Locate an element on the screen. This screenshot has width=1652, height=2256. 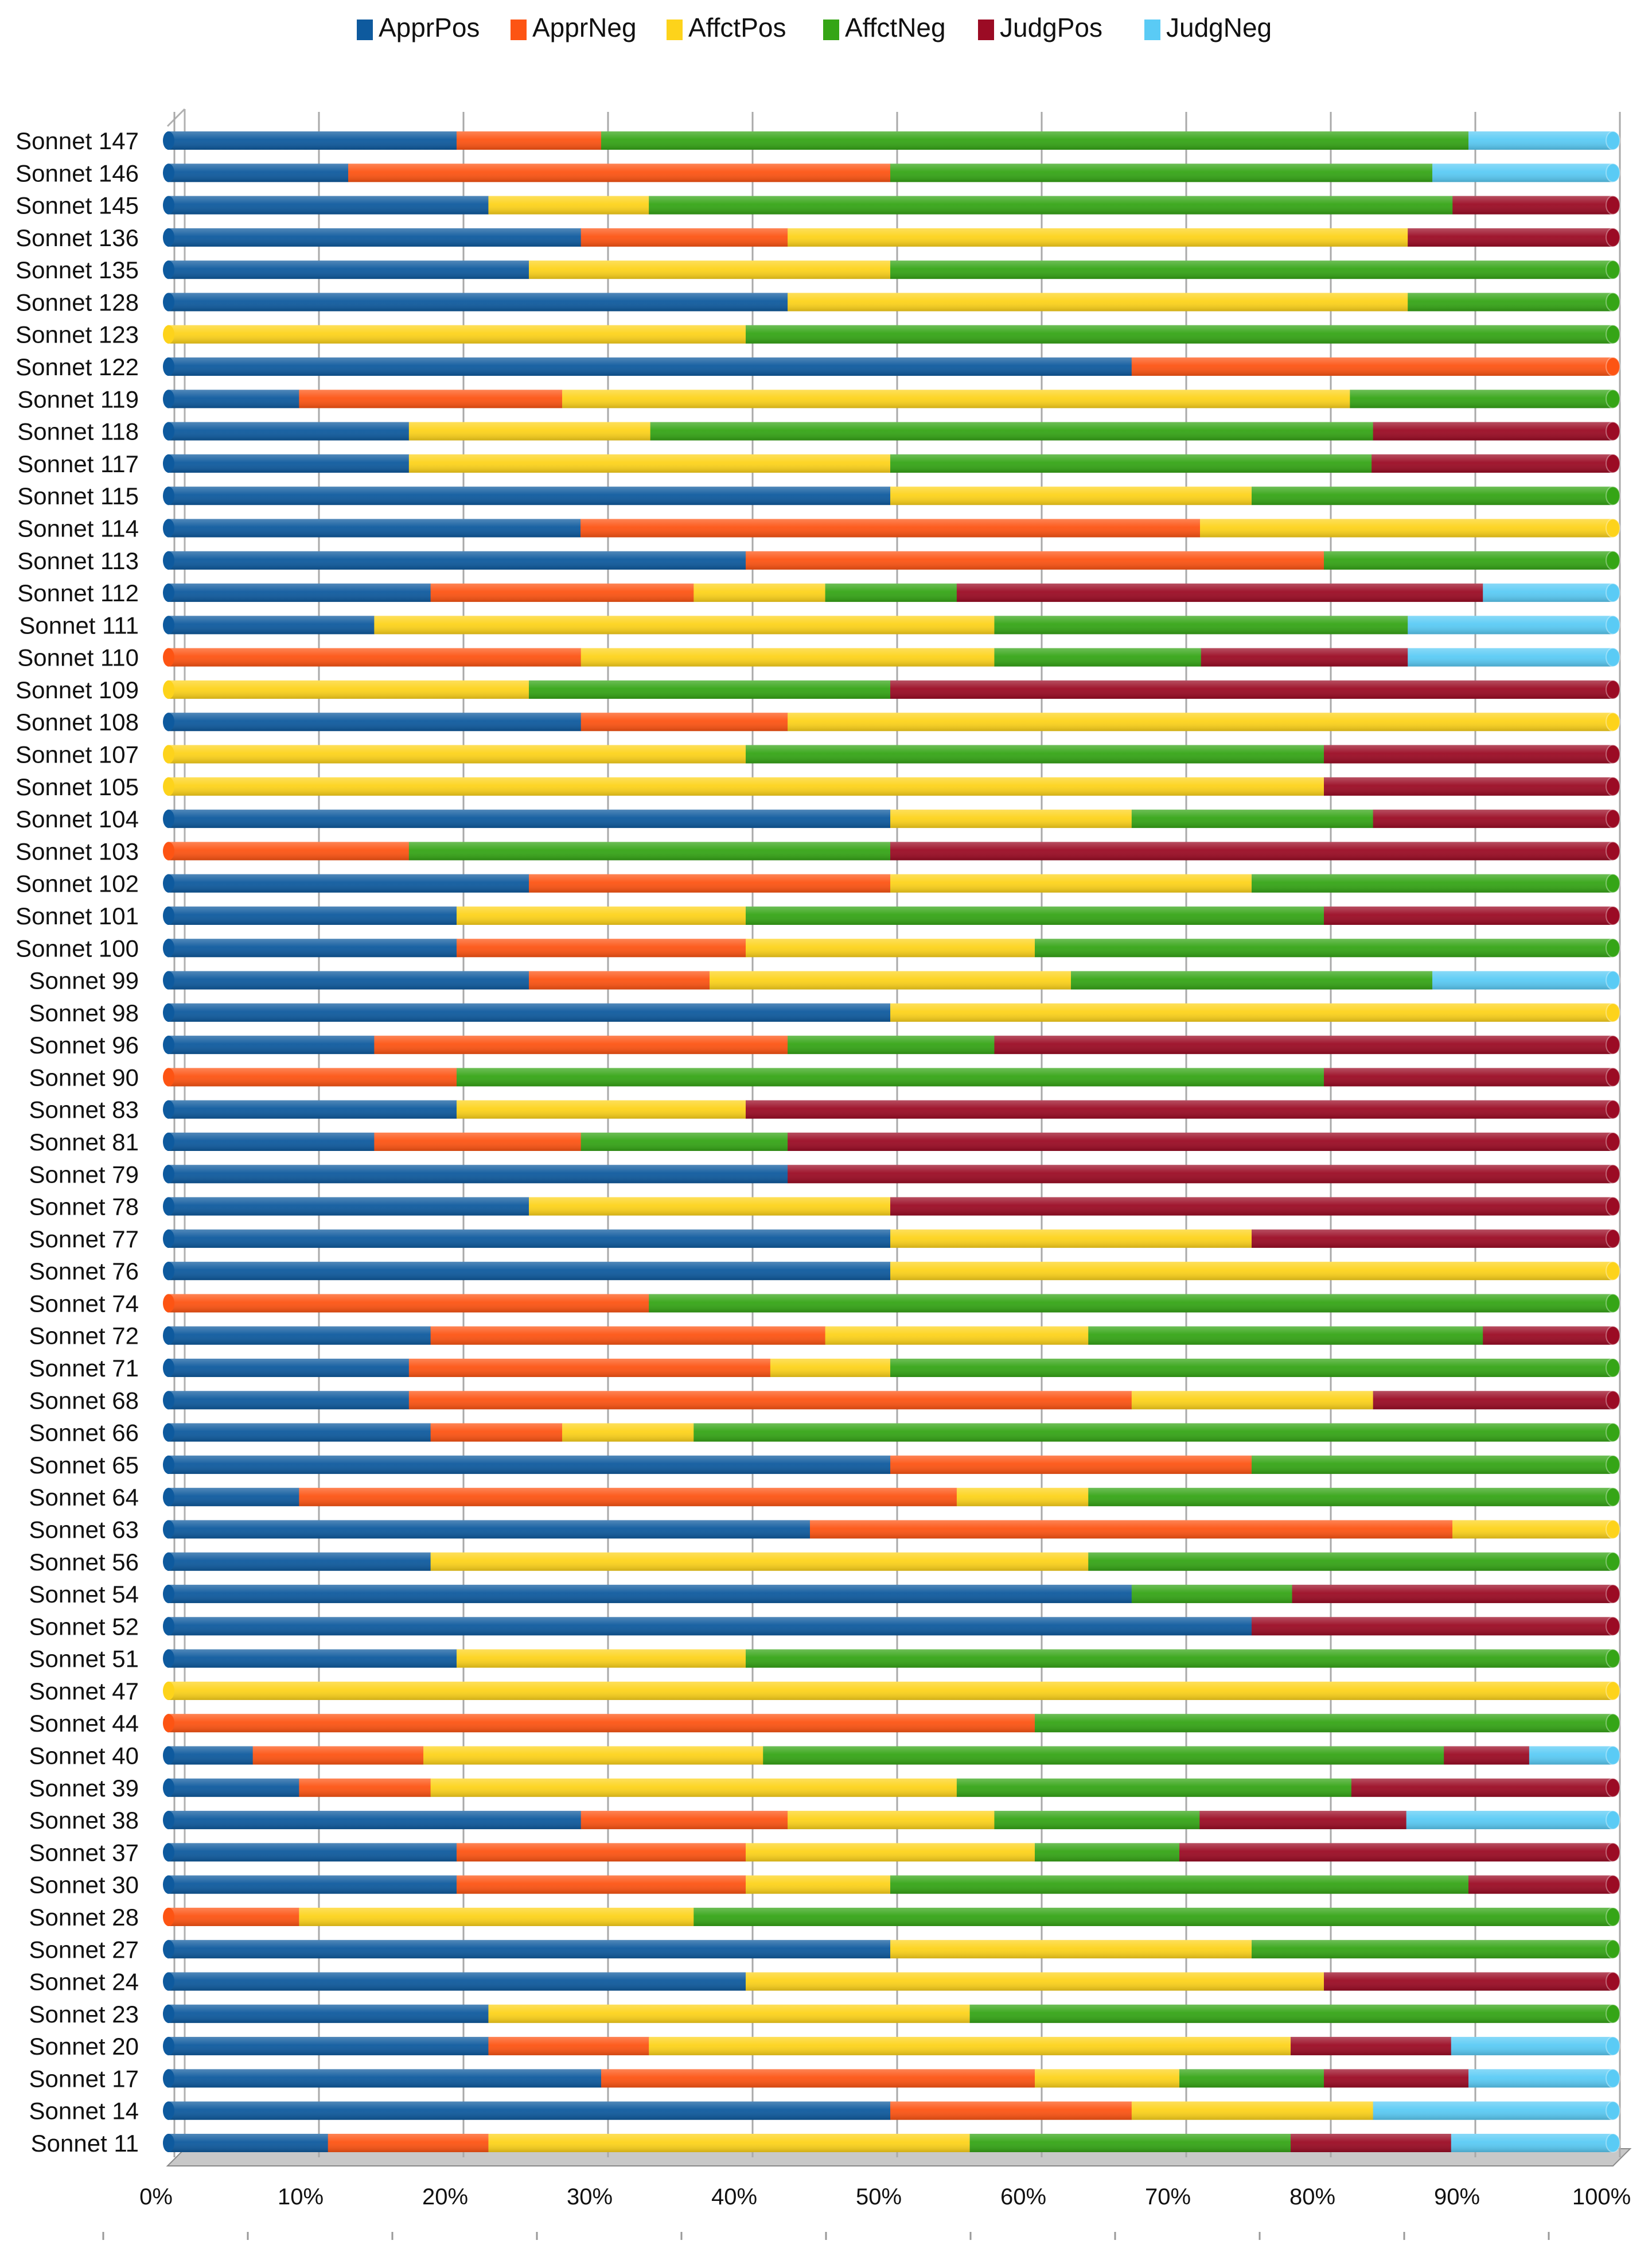
category-label-sonnet-24: Sonnet 24 is located at coordinates (84, 1982).